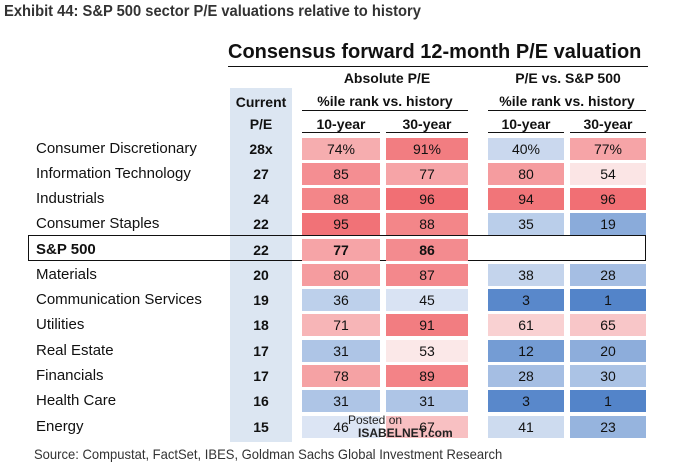 The width and height of the screenshot is (680, 466). What do you see at coordinates (427, 149) in the screenshot?
I see `abs30-cell: 91%` at bounding box center [427, 149].